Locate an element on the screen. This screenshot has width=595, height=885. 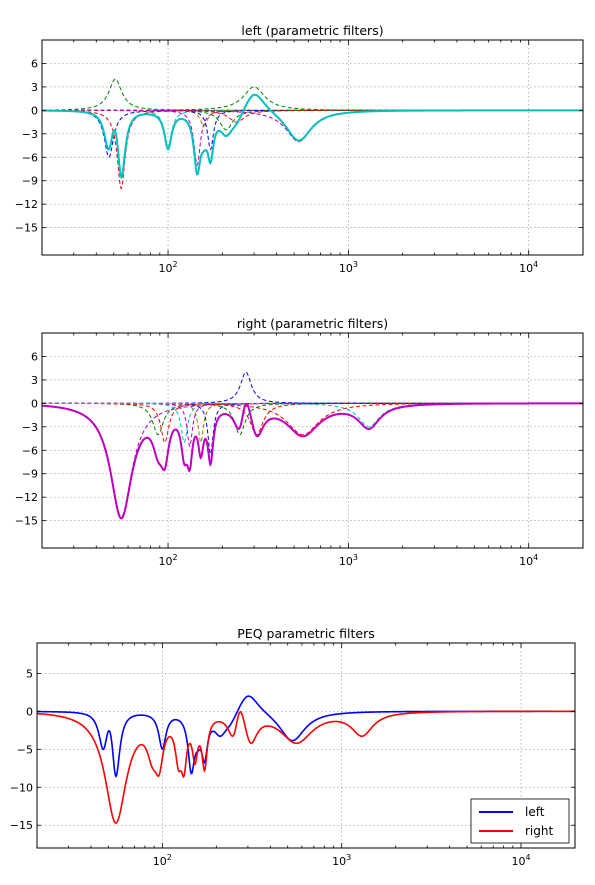
y-tick-label: −10 is located at coordinates (21, 787).